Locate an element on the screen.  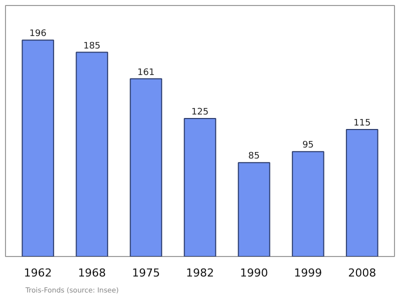
data-label: 95 is located at coordinates (308, 145).